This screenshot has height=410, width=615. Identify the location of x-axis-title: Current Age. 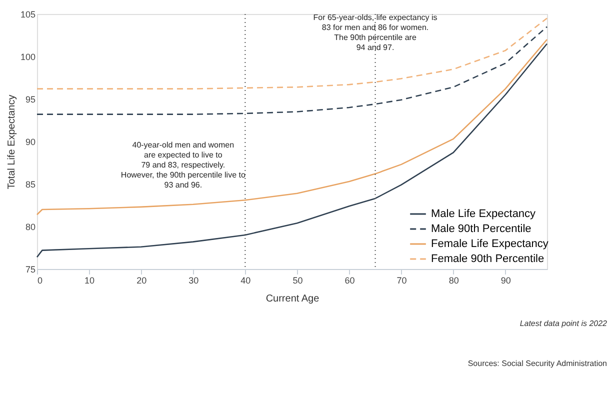
(293, 299).